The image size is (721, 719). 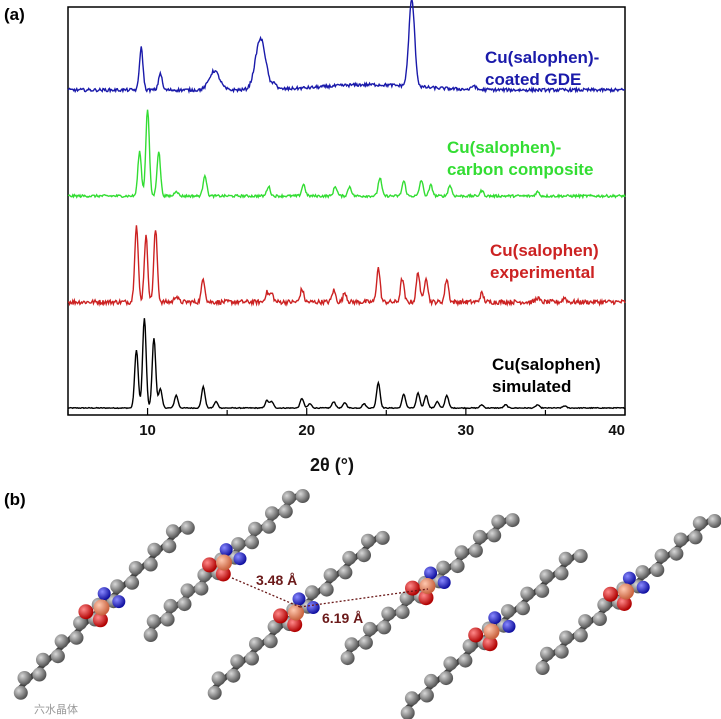 What do you see at coordinates (520, 169) in the screenshot?
I see `series-label-2-line-1: carbon composite` at bounding box center [520, 169].